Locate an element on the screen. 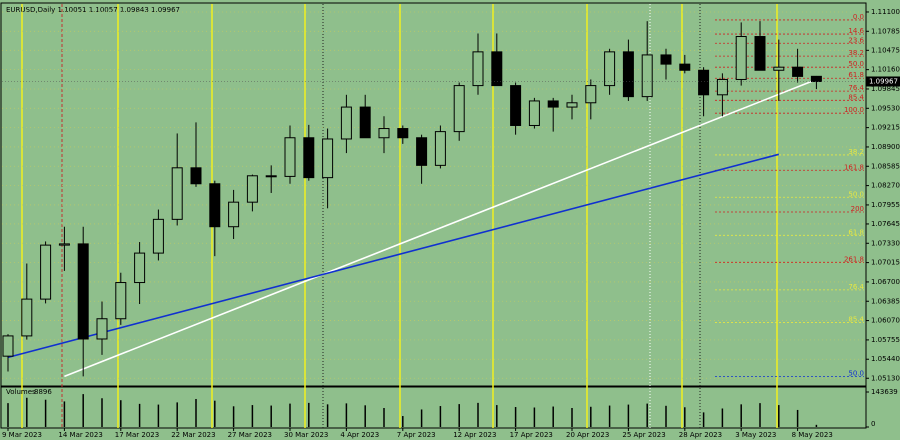 The image size is (900, 440). y-tick-label: 1.05130 is located at coordinates (885, 378).